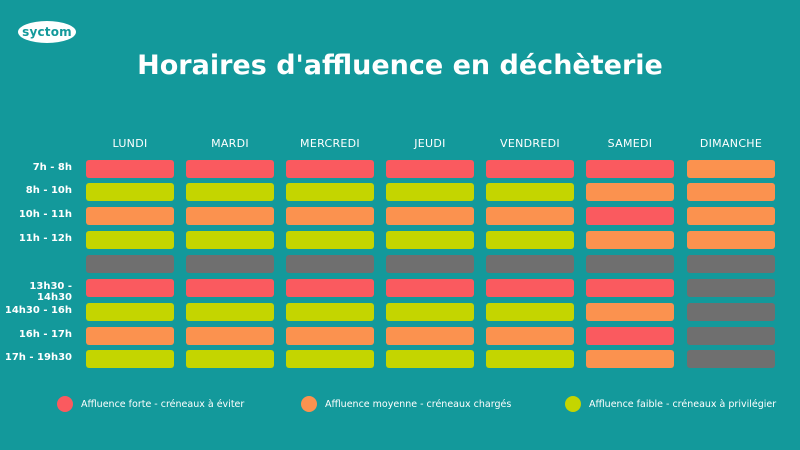 Image resolution: width=800 pixels, height=450 pixels. What do you see at coordinates (430, 143) in the screenshot?
I see `day-header-jeudi: JEUDI` at bounding box center [430, 143].